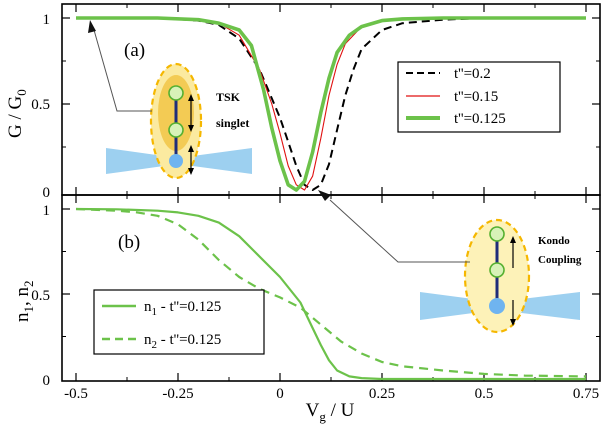 This screenshot has width=605, height=436. Describe the element at coordinates (148, 340) in the screenshot. I see `legend-b-label-2-pre: n` at that location.